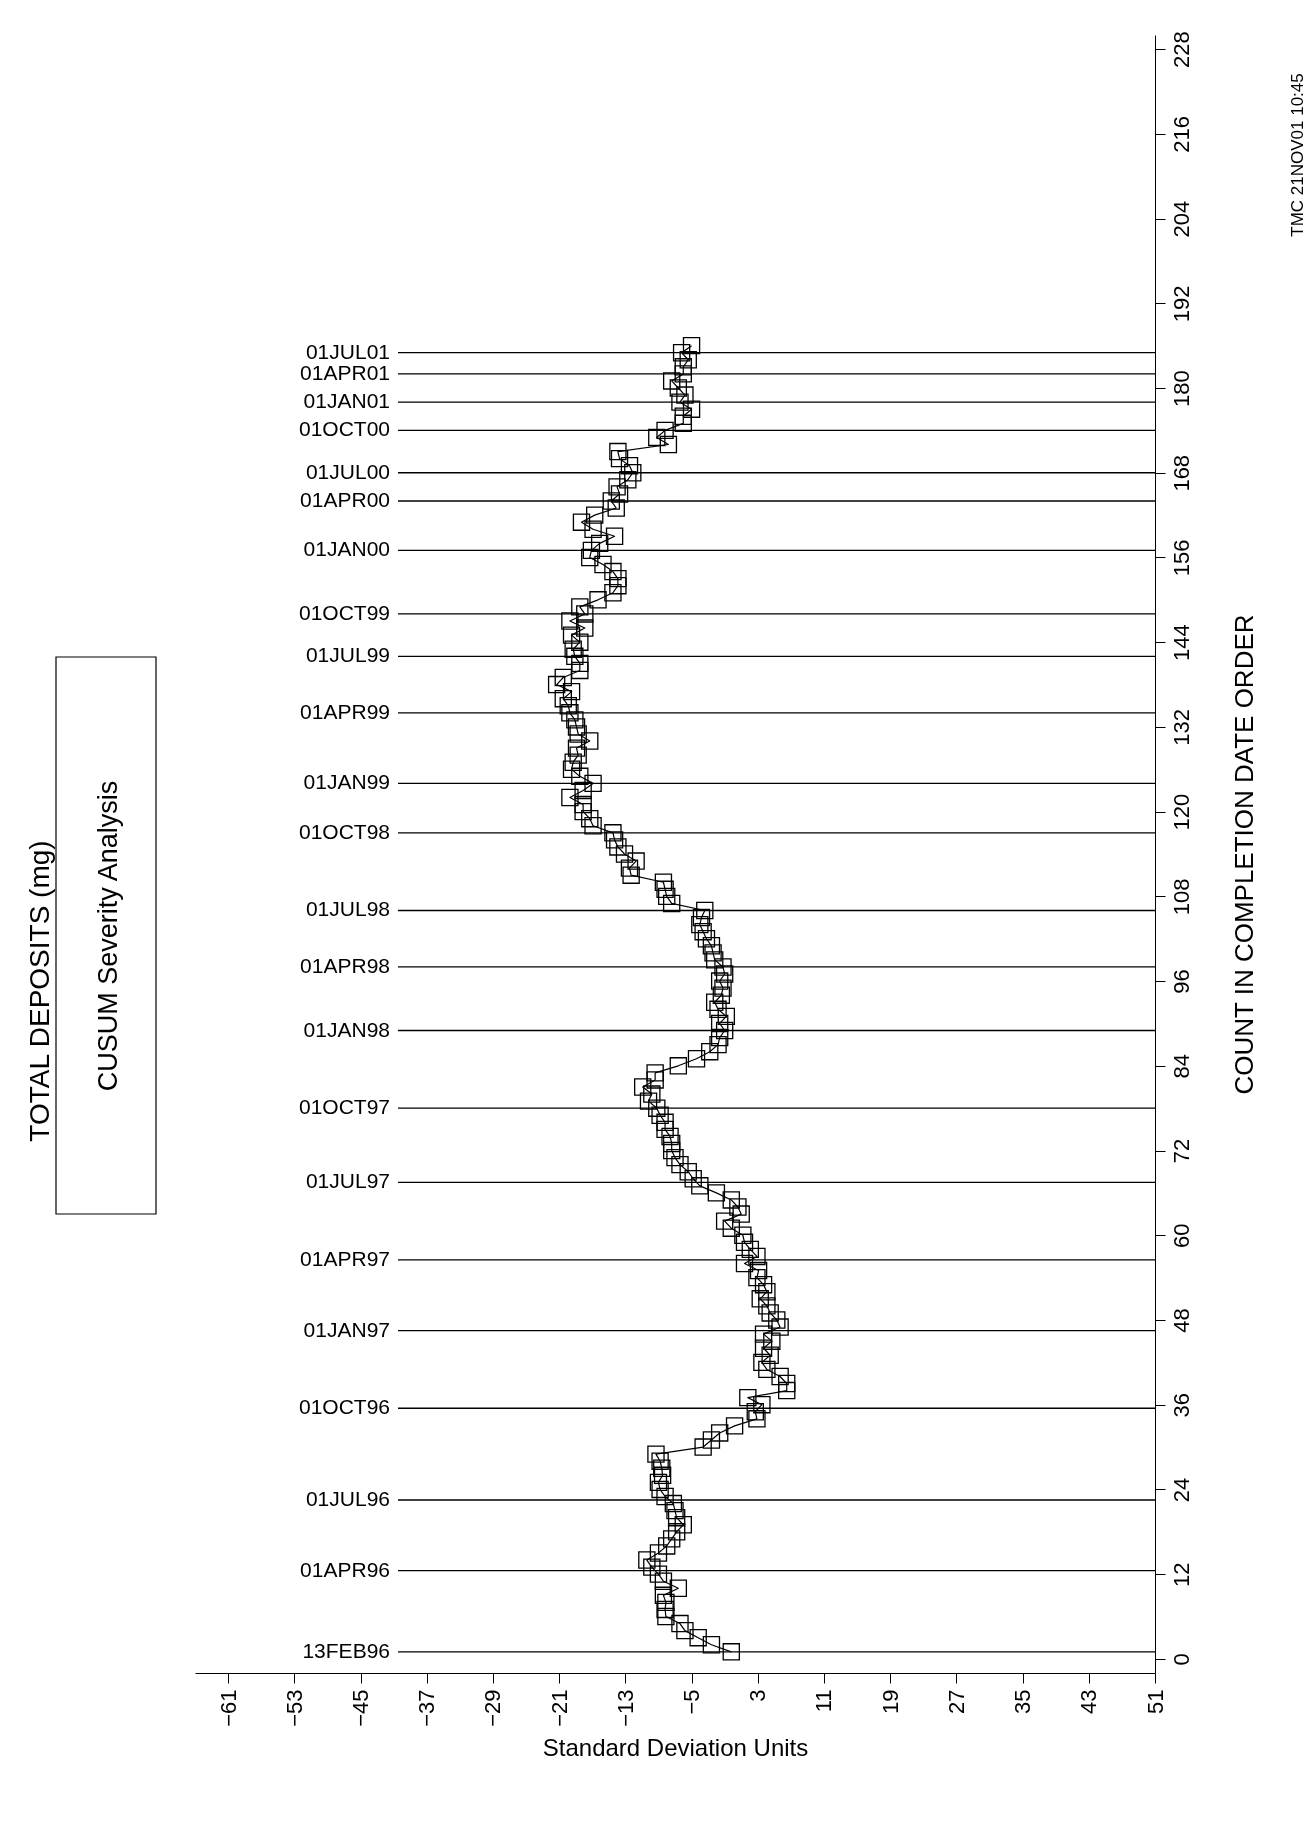 Image resolution: width=1312 pixels, height=1839 pixels. I want to click on x-tick-label: −21, so click(559, 1708).